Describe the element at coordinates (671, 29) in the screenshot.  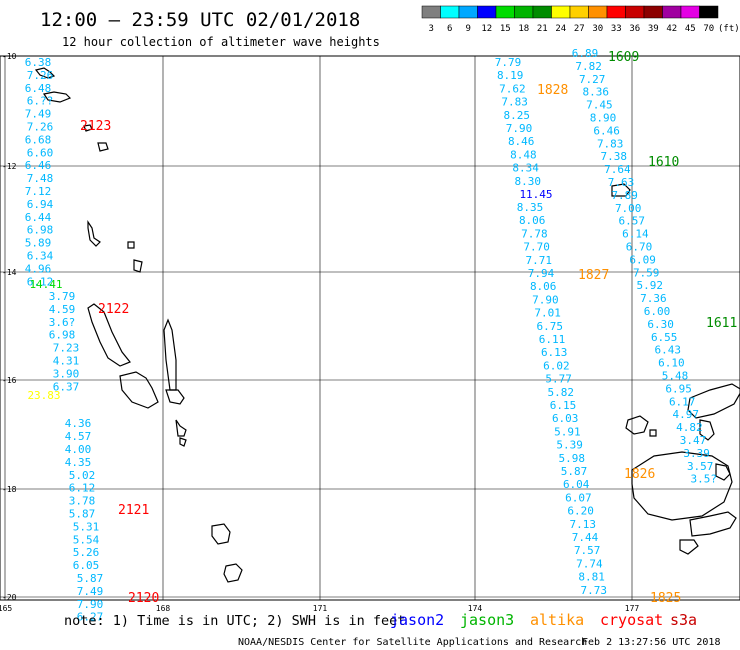
I see `colorbar-label: 42` at that location.